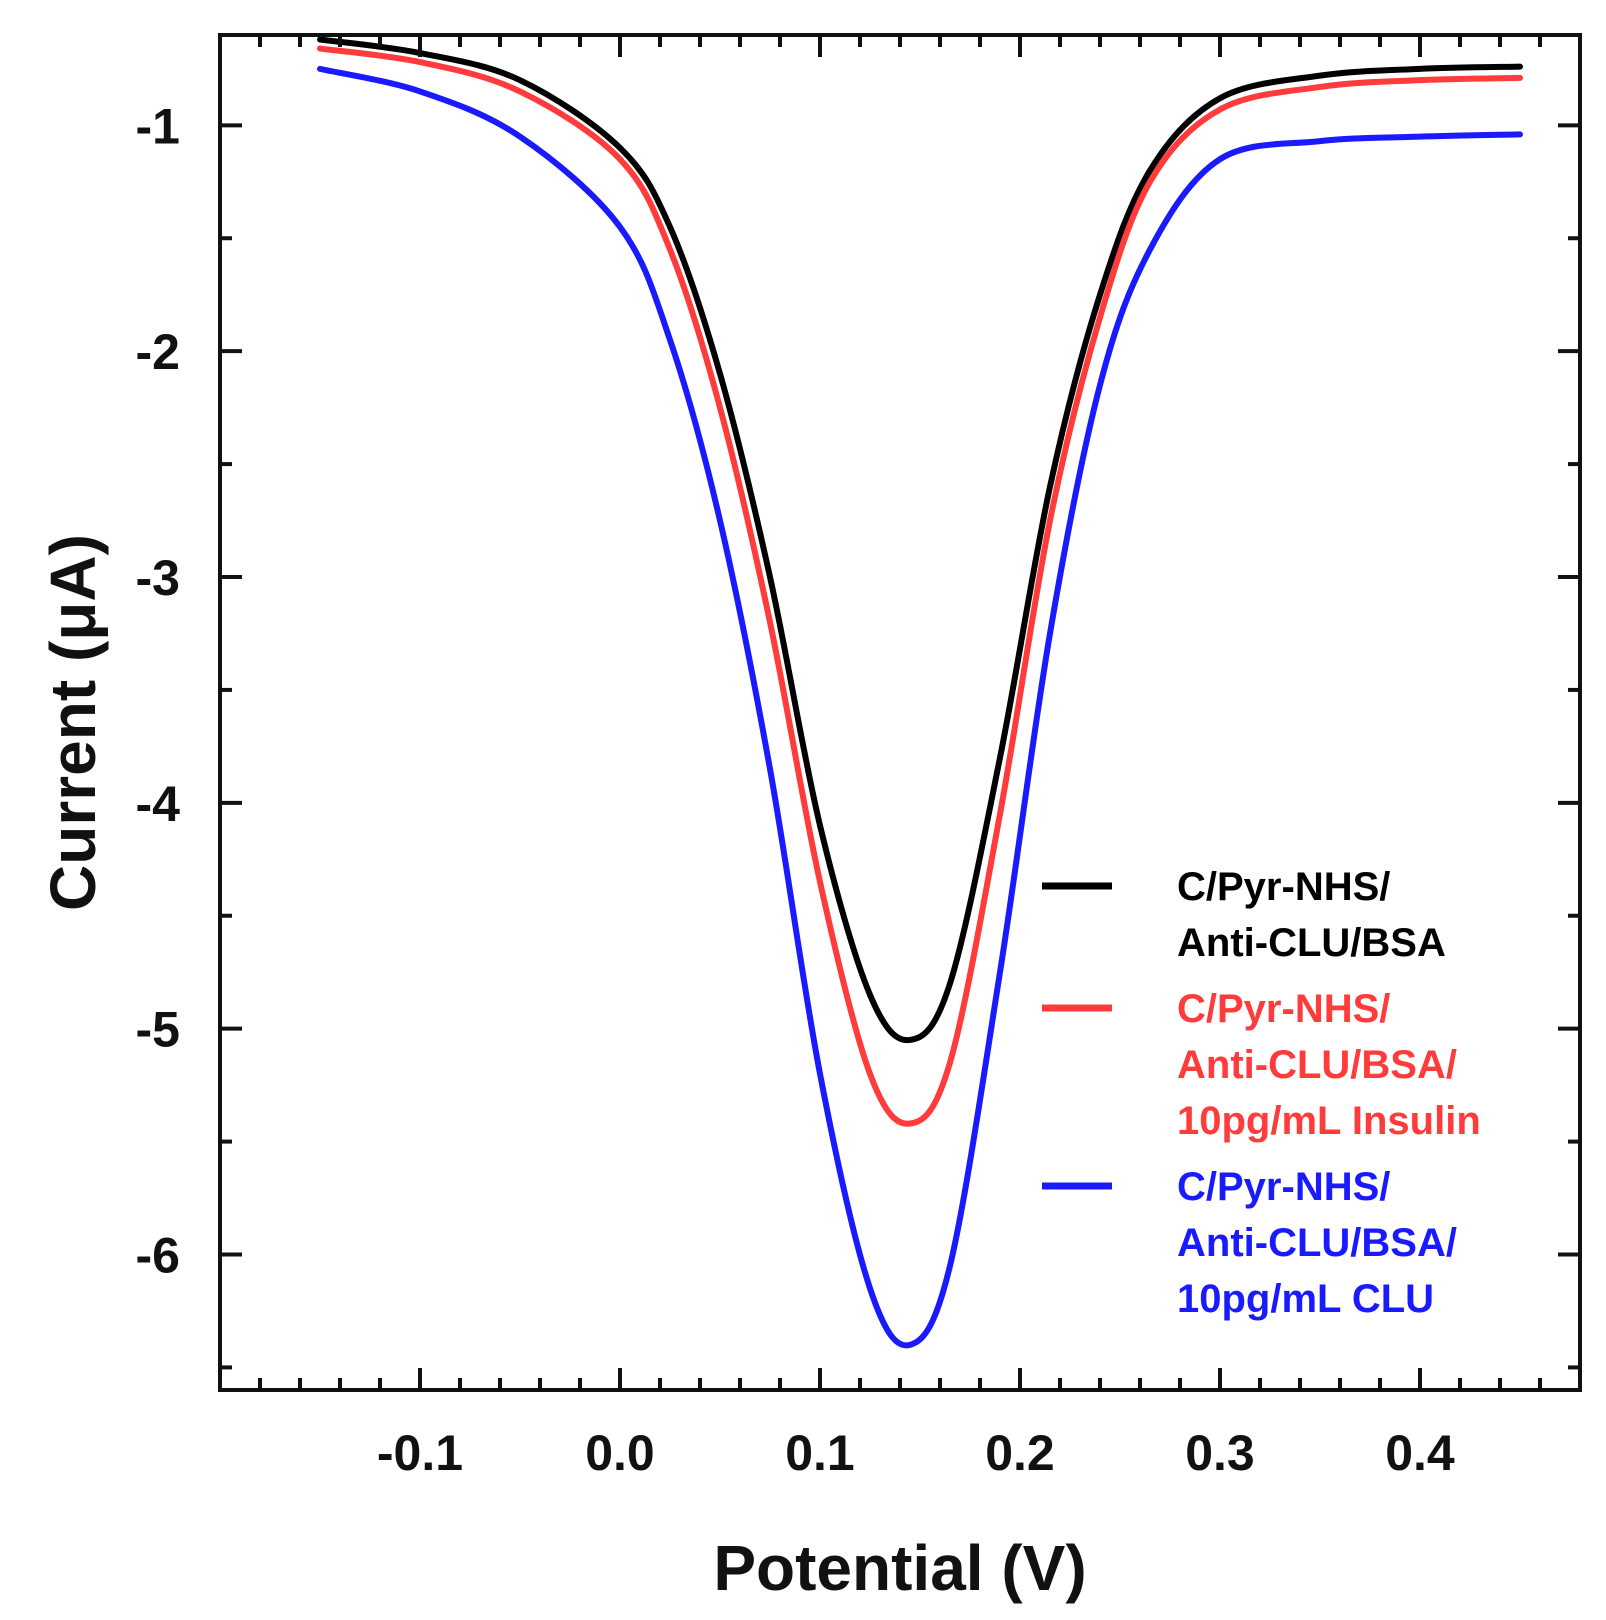 This screenshot has width=1606, height=1620. Describe the element at coordinates (899, 1568) in the screenshot. I see `x-axis-label: Potential (V)` at that location.